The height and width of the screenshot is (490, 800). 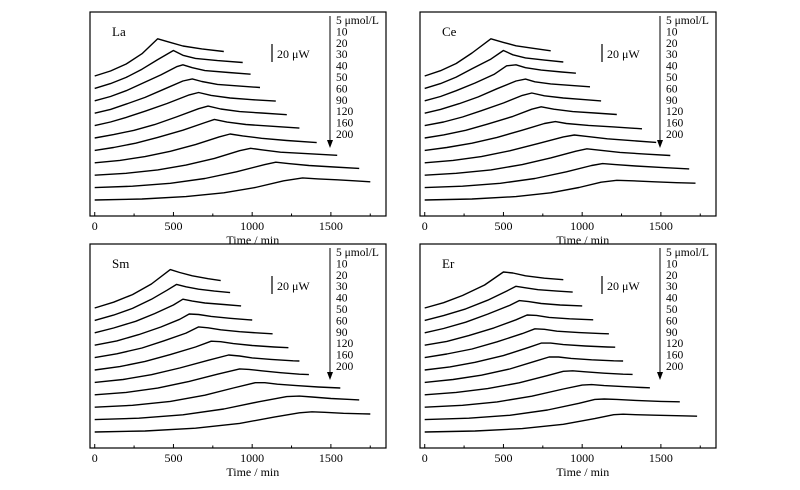 What do you see at coordinates (120, 263) in the screenshot?
I see `panel-title: Sm` at bounding box center [120, 263].